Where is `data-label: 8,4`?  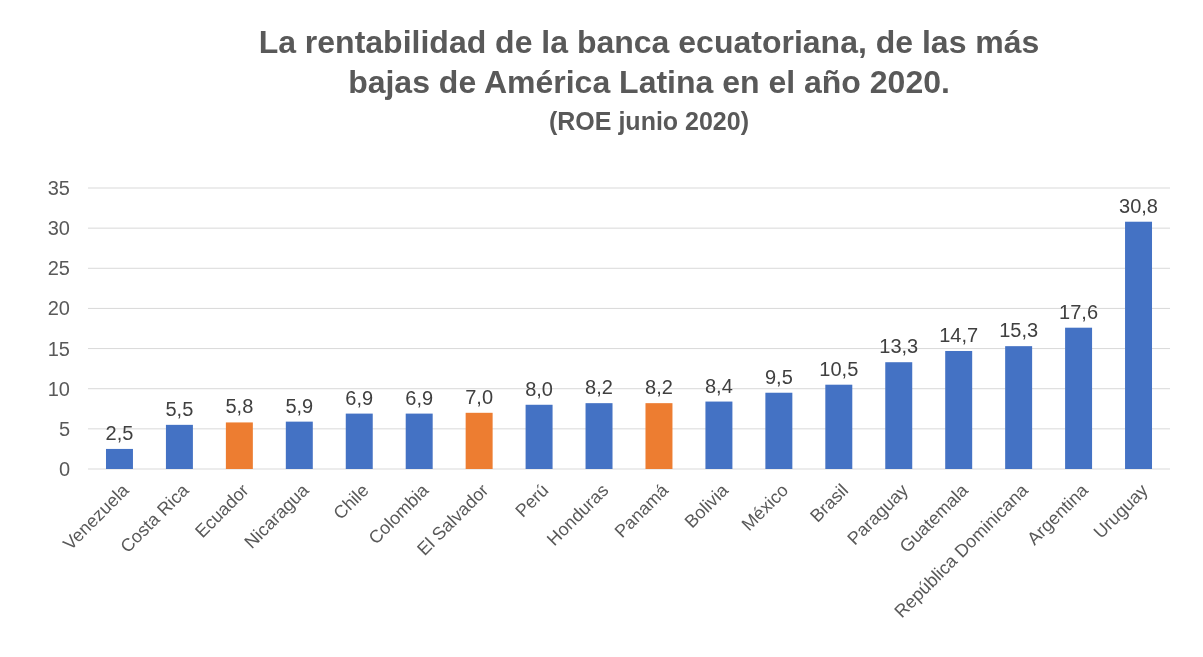
data-label: 8,4 is located at coordinates (719, 385).